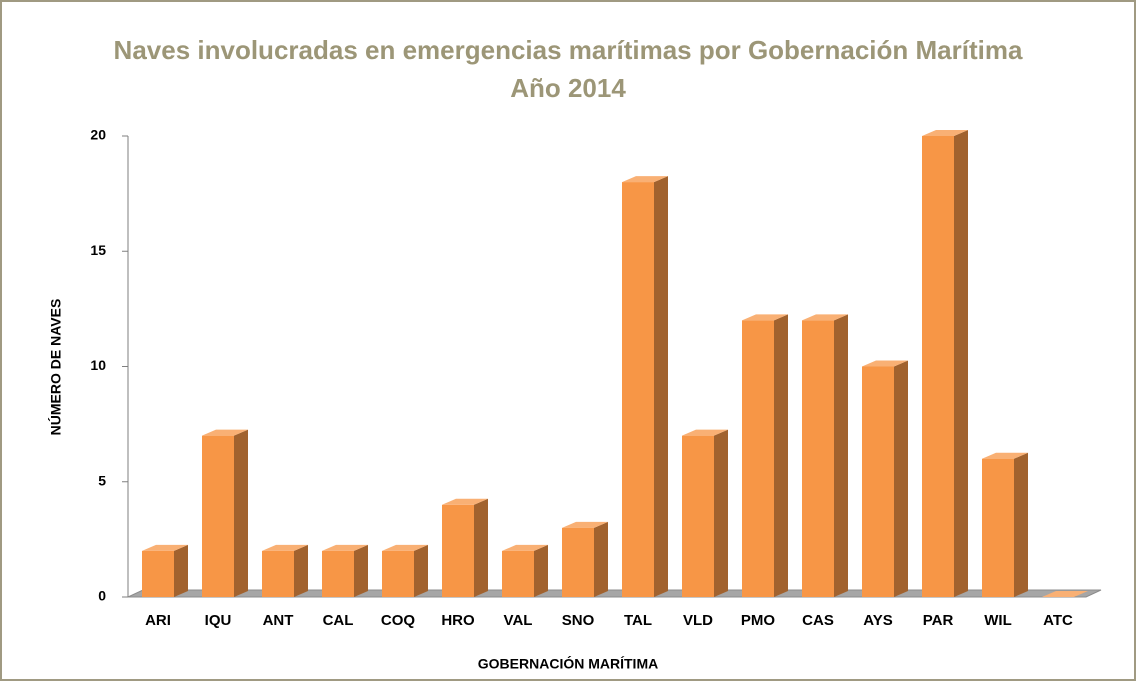 Image resolution: width=1136 pixels, height=681 pixels. What do you see at coordinates (98, 135) in the screenshot?
I see `y-tick-label: 20` at bounding box center [98, 135].